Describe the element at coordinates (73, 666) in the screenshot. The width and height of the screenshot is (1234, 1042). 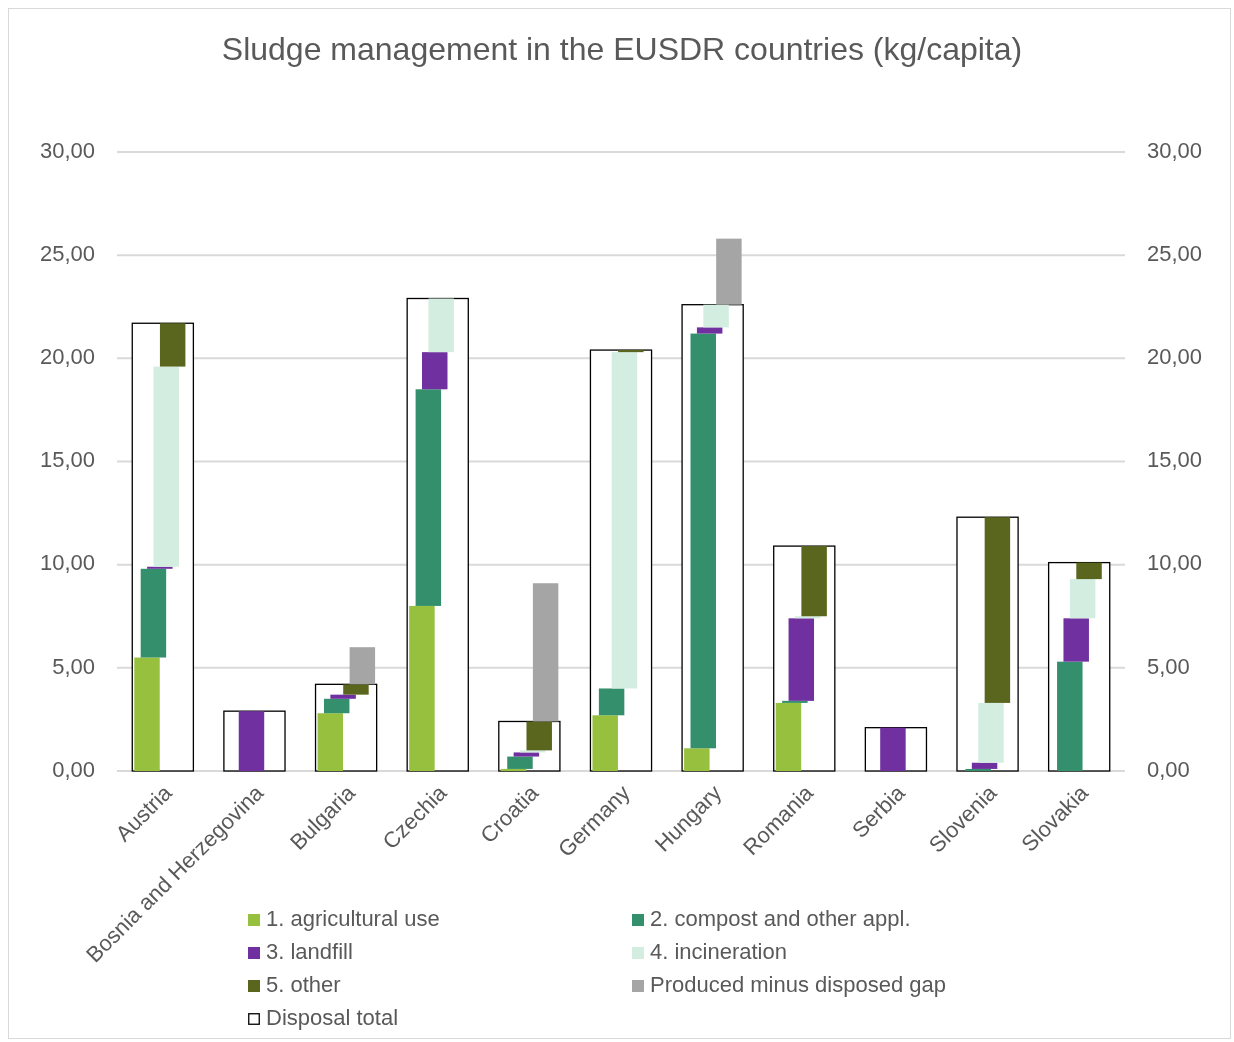
I see `y-tick-label: 5,00` at that location.